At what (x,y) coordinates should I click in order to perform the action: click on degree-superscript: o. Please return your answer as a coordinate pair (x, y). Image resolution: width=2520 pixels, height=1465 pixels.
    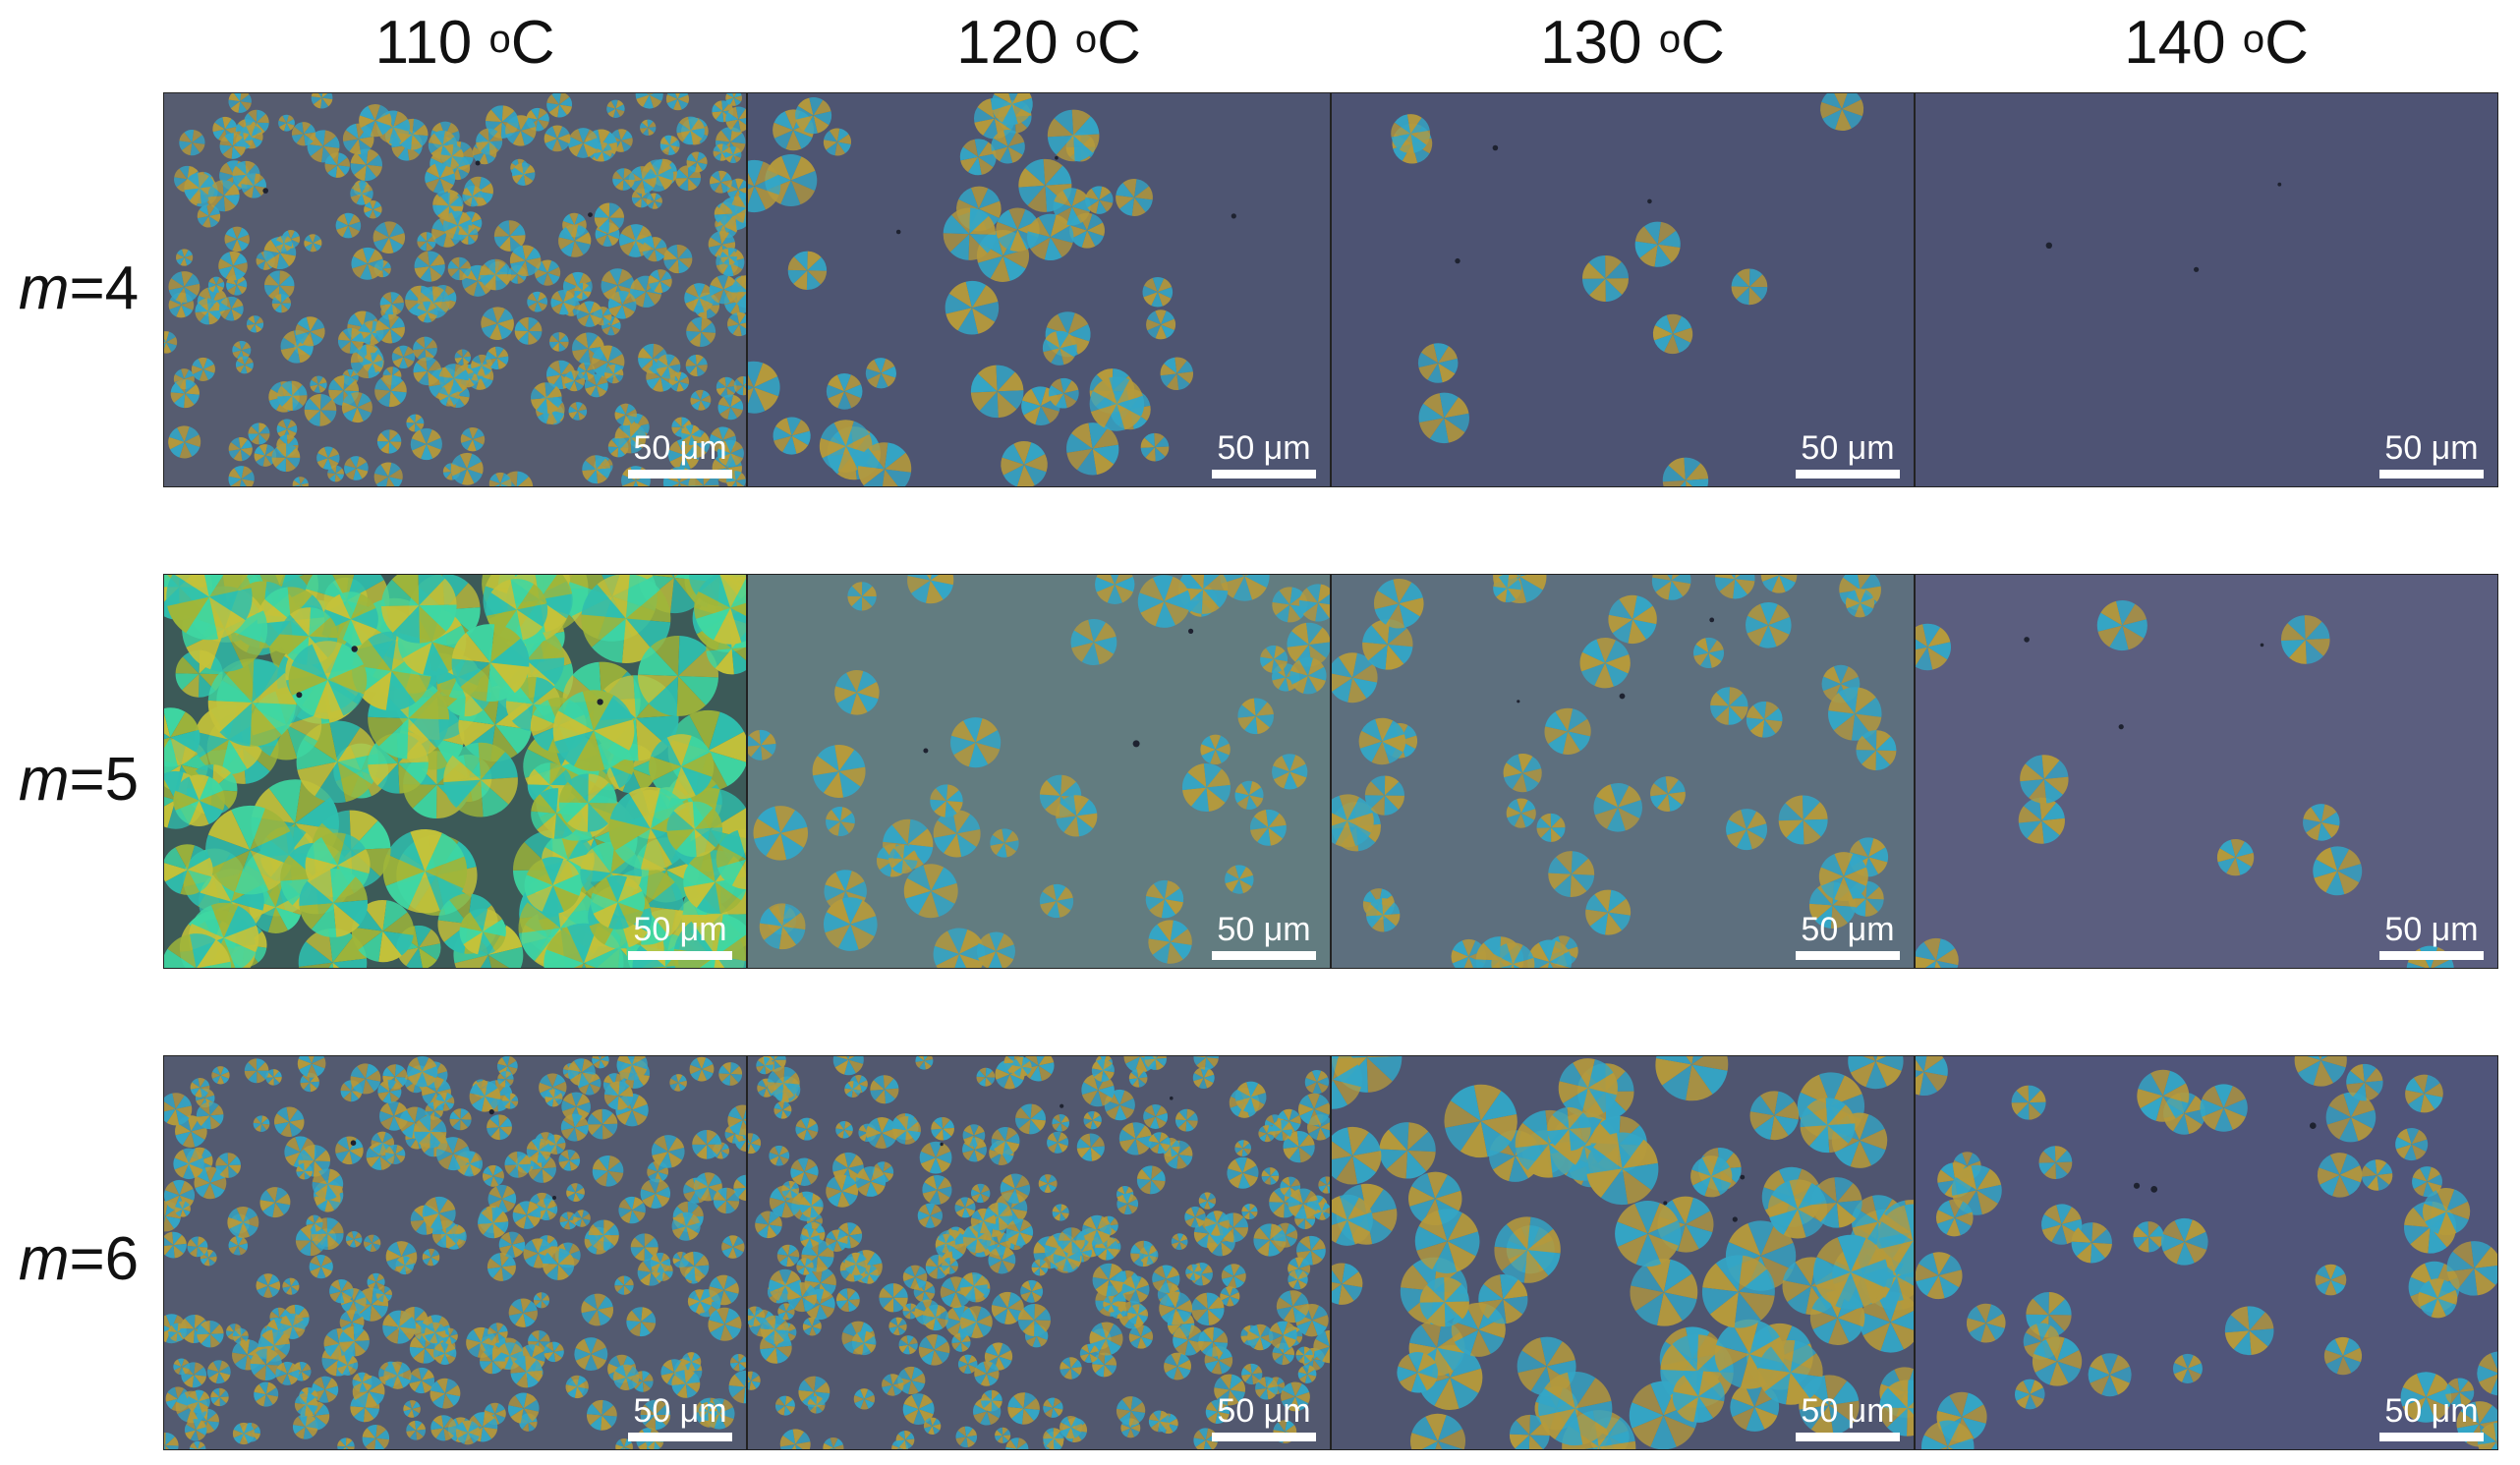
    Looking at the image, I should click on (1086, 39).